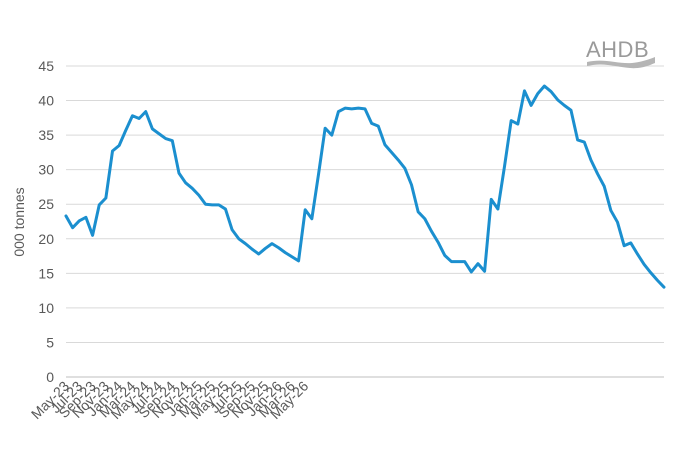  I want to click on y-axis-title: 000 tonnes, so click(19, 221).